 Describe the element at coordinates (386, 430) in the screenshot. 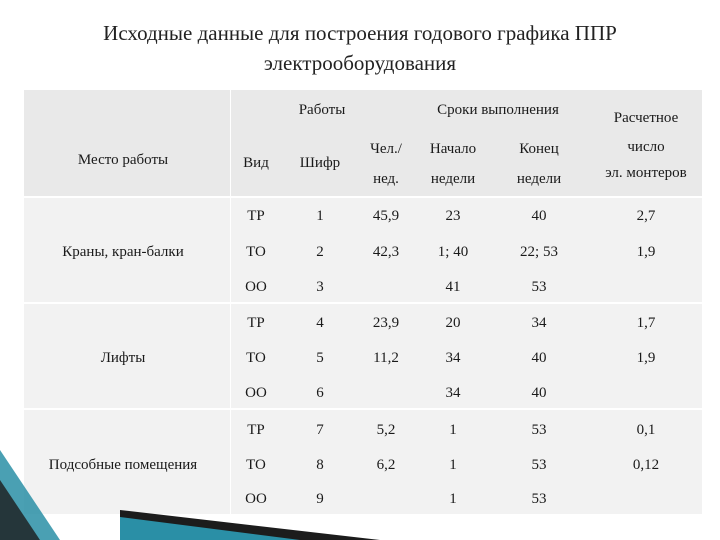

I see `table-cell-person: 5,2` at that location.